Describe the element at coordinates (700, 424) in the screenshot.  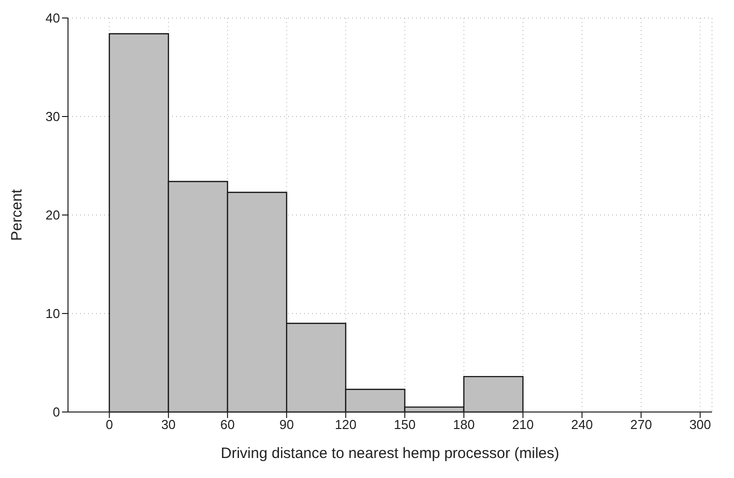
I see `x-tick-label: 300` at that location.